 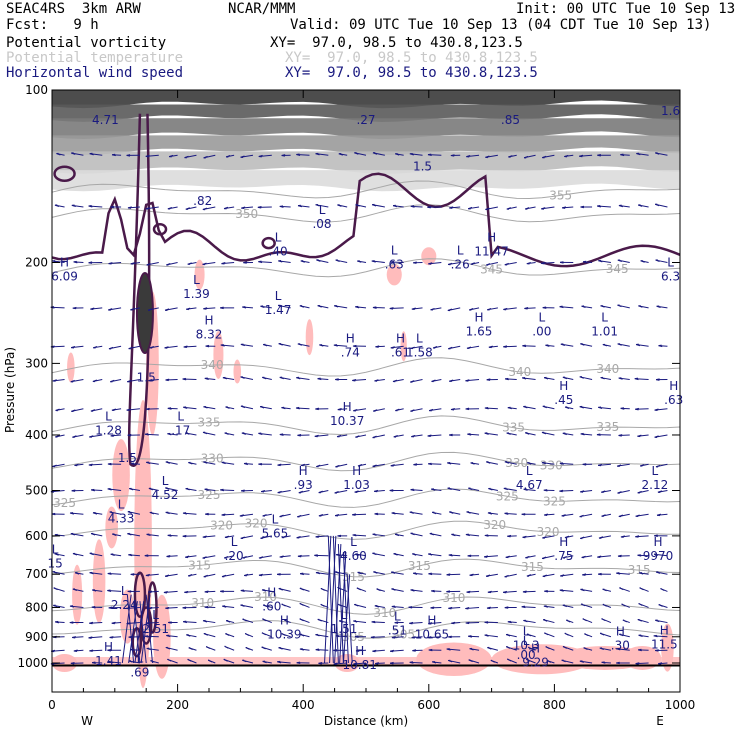 I want to click on pv-tropopause-contour, so click(x=366, y=220).